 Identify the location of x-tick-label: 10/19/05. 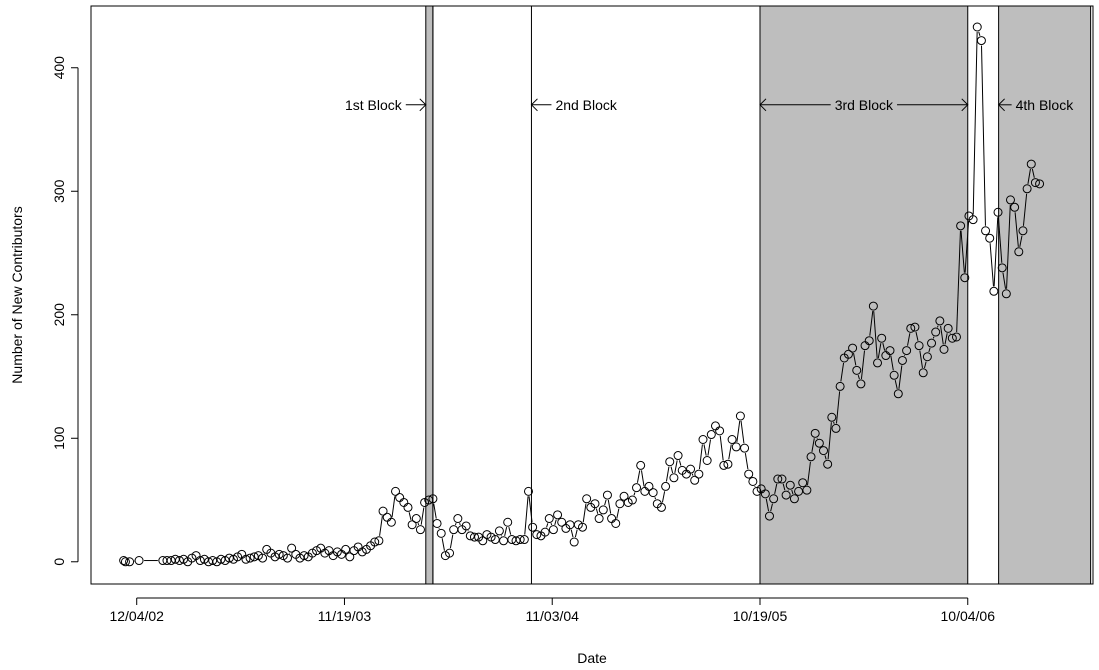
(760, 616).